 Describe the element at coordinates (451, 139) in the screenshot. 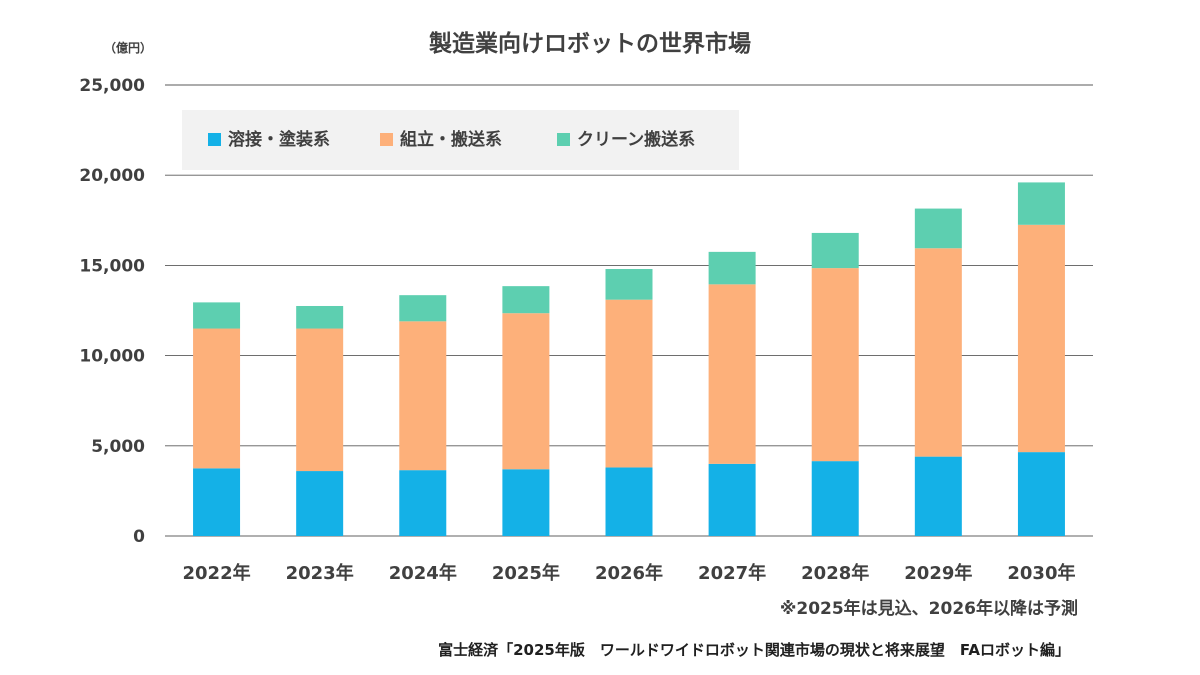

I see `legend-label: 組立・搬送系` at that location.